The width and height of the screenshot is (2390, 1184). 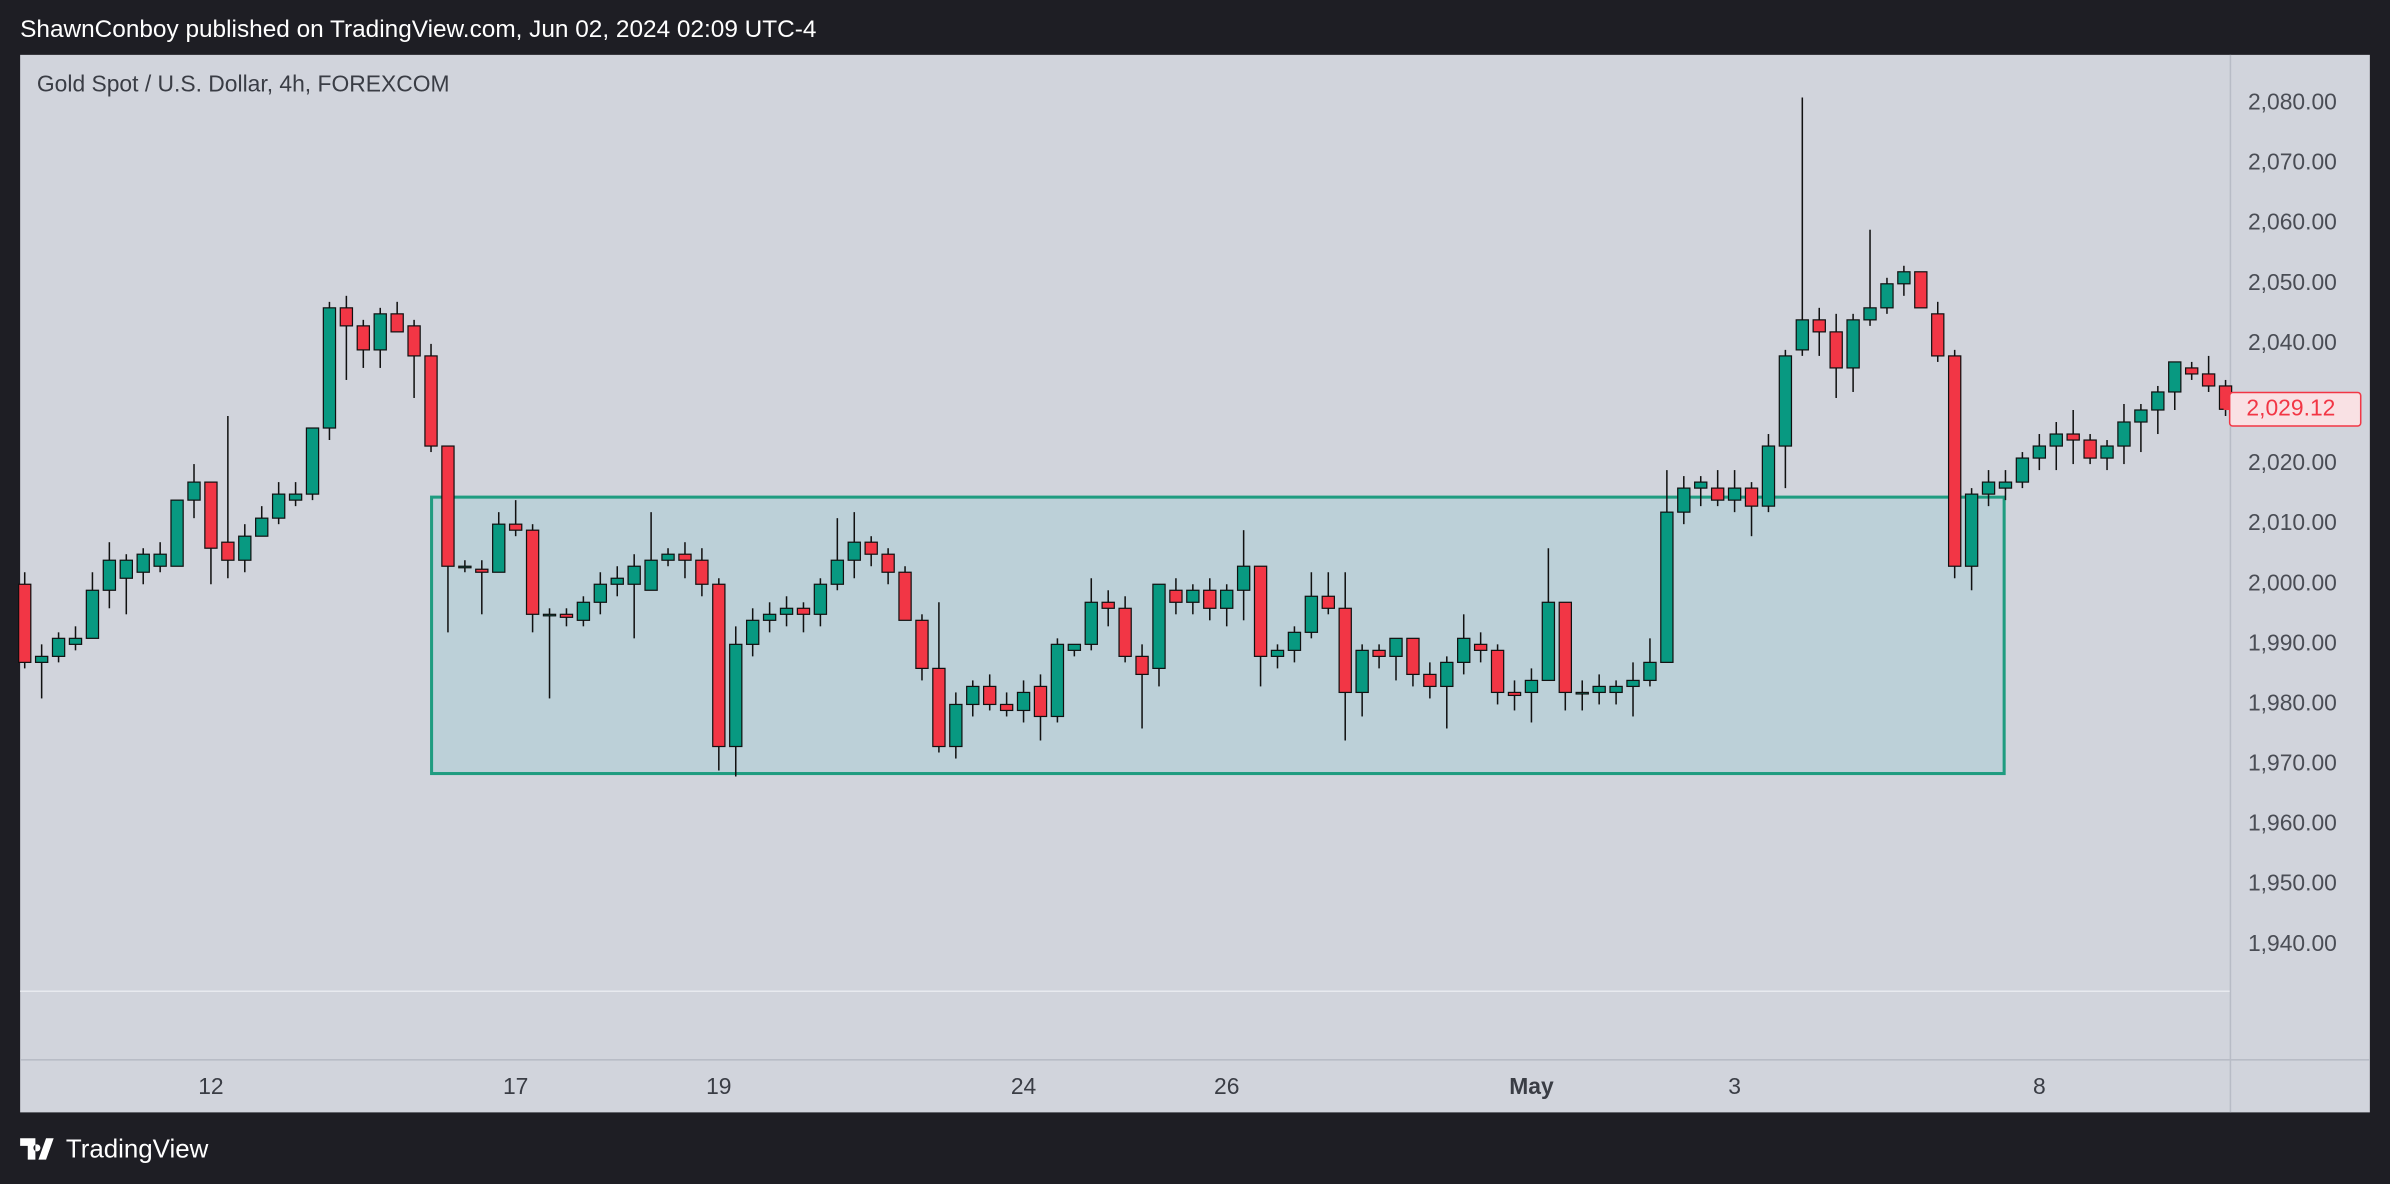 I want to click on tradingview-logo: TradingView, so click(x=114, y=1149).